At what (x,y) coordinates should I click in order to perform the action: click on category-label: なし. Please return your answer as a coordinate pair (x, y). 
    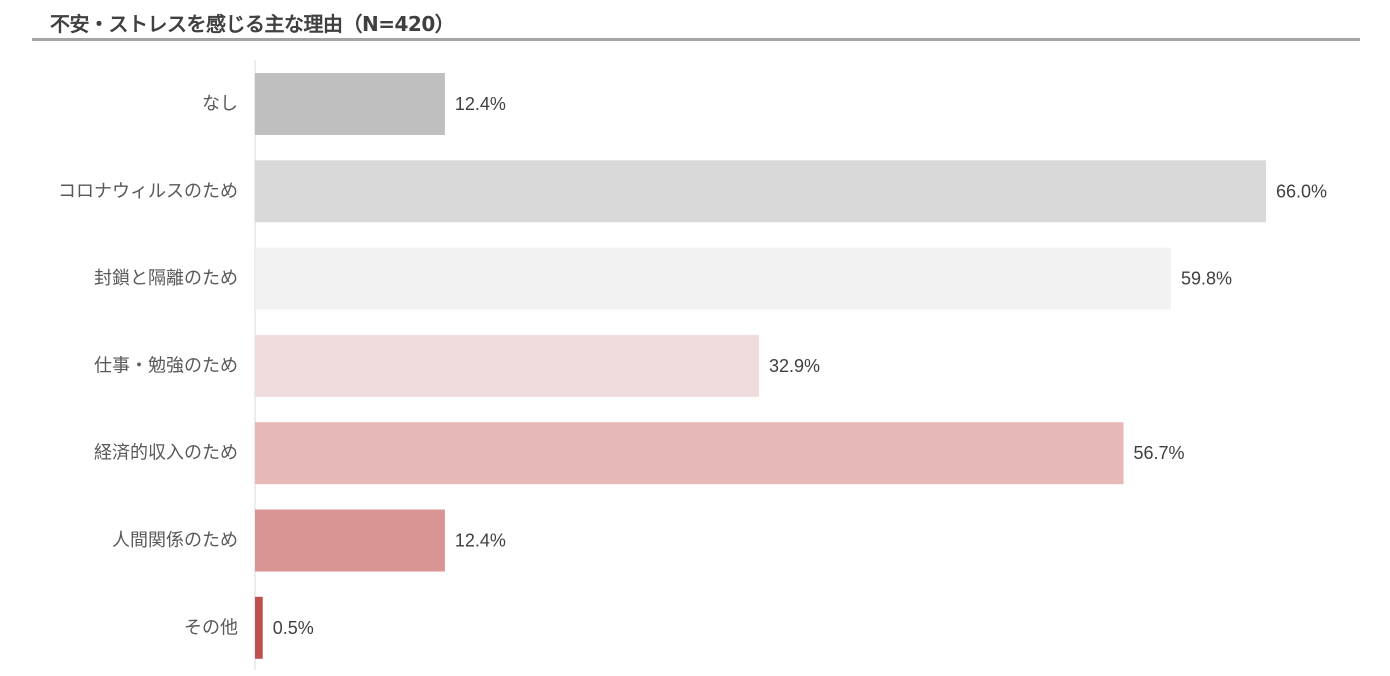
    Looking at the image, I should click on (220, 104).